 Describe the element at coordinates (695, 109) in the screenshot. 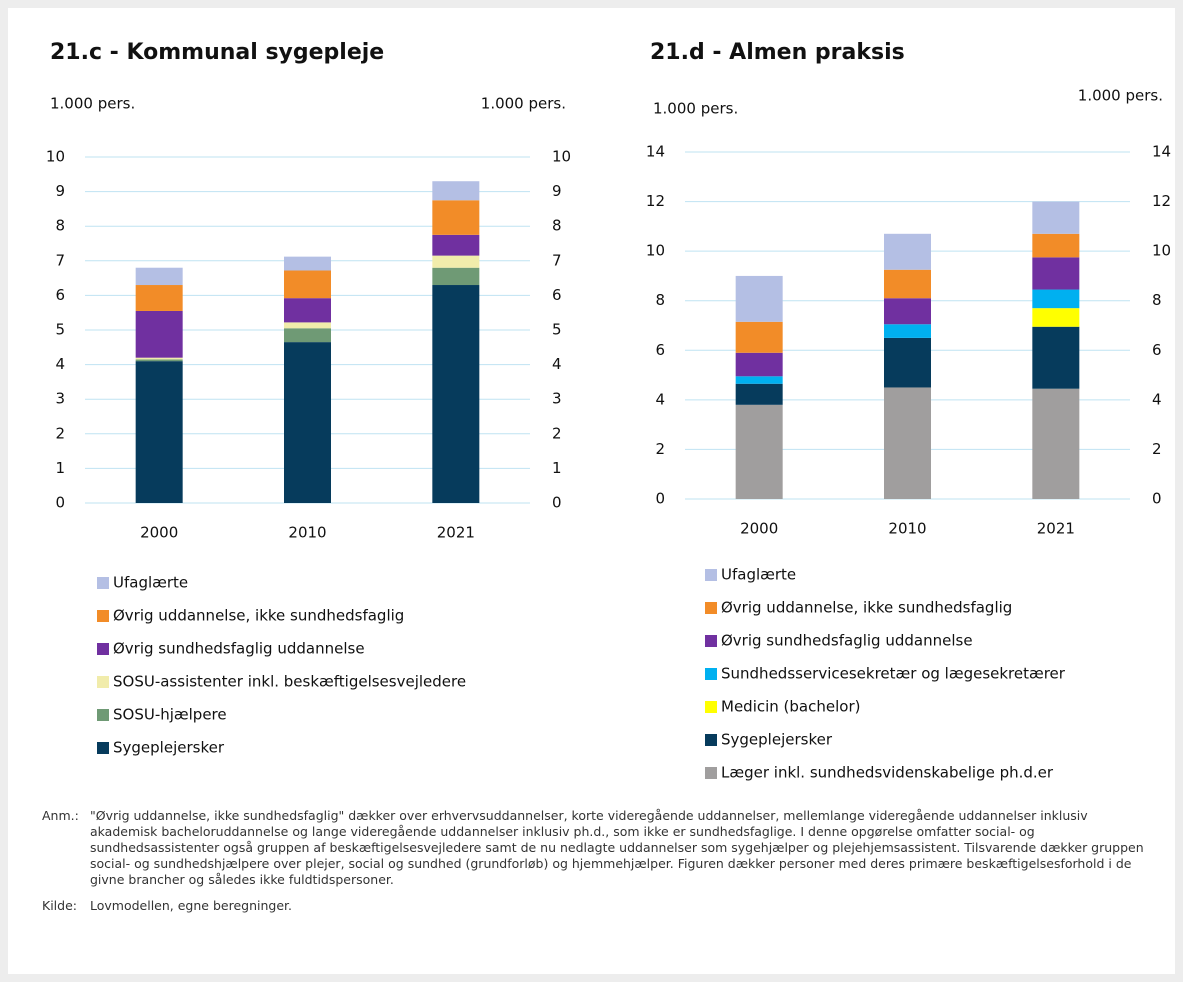

I see `y-axis-label: 1.000 pers.` at that location.